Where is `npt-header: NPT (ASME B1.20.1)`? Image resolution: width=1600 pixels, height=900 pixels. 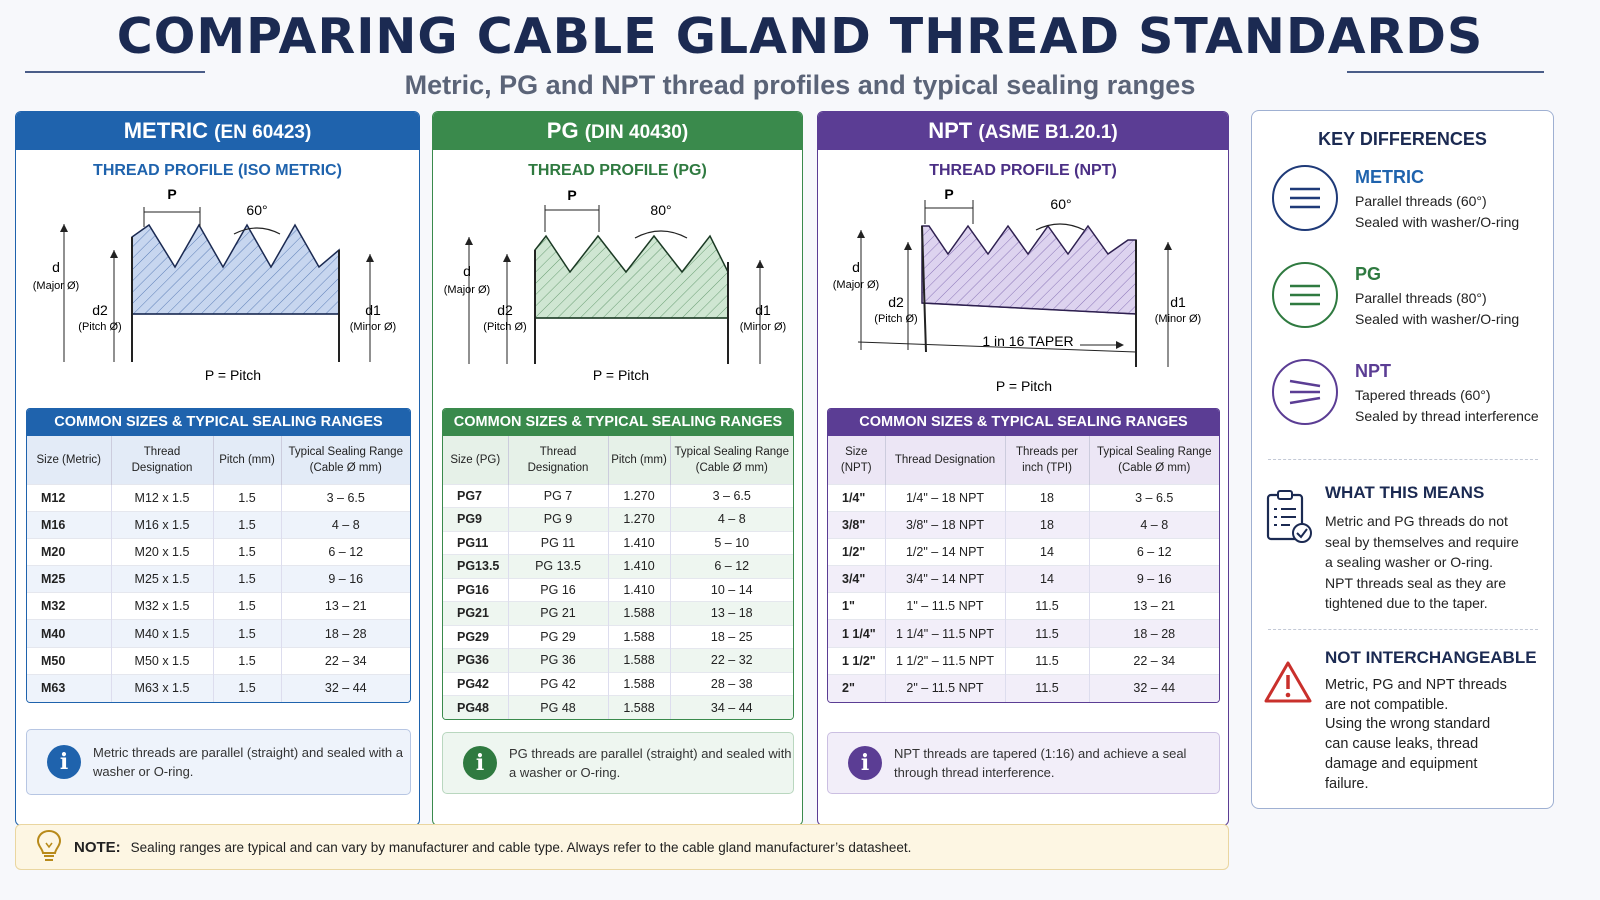
npt-header: NPT (ASME B1.20.1) is located at coordinates (1023, 131).